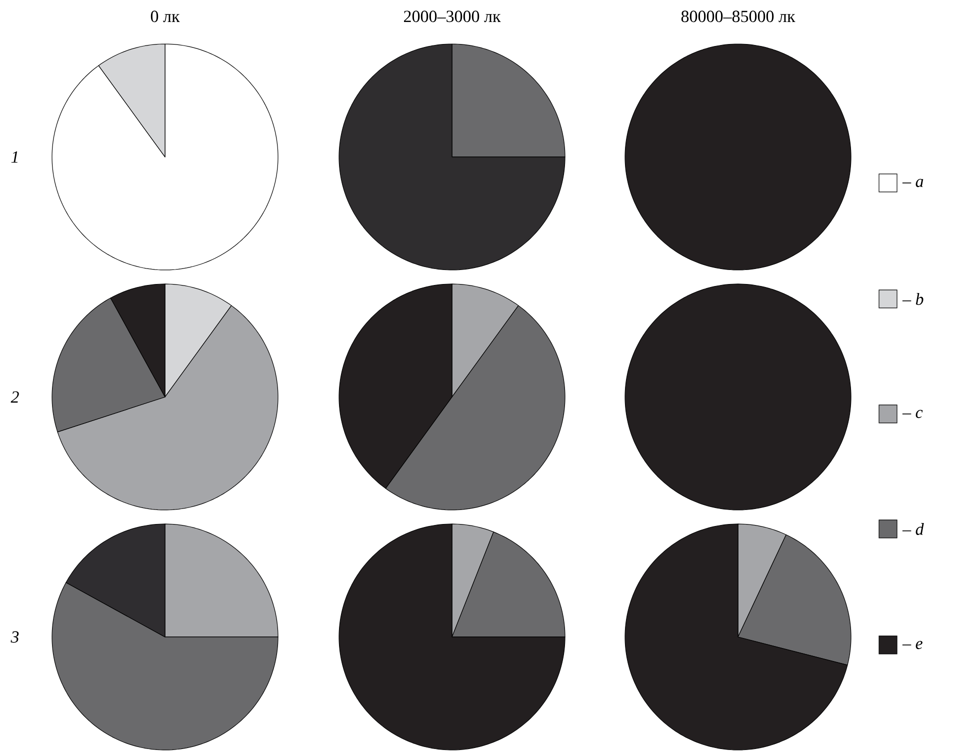  Describe the element at coordinates (913, 529) in the screenshot. I see `legend-label: – d` at that location.